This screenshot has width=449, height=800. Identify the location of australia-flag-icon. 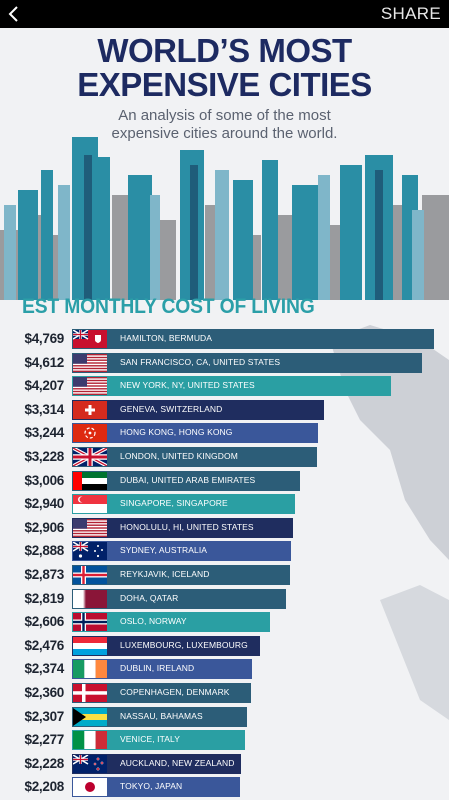
(90, 551).